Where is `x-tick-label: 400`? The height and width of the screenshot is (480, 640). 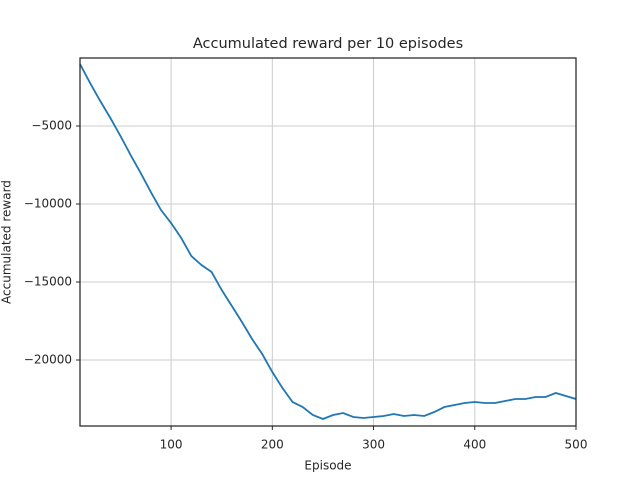 x-tick-label: 400 is located at coordinates (474, 445).